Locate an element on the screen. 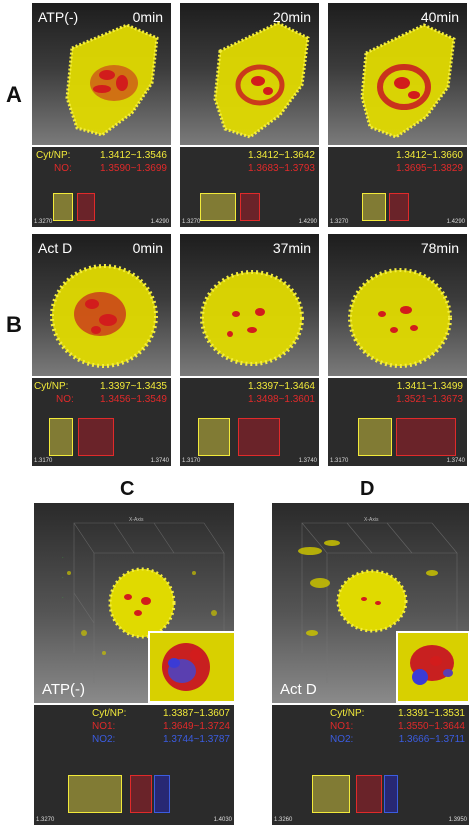 The width and height of the screenshot is (474, 831). row-label-a: A is located at coordinates (14, 94).